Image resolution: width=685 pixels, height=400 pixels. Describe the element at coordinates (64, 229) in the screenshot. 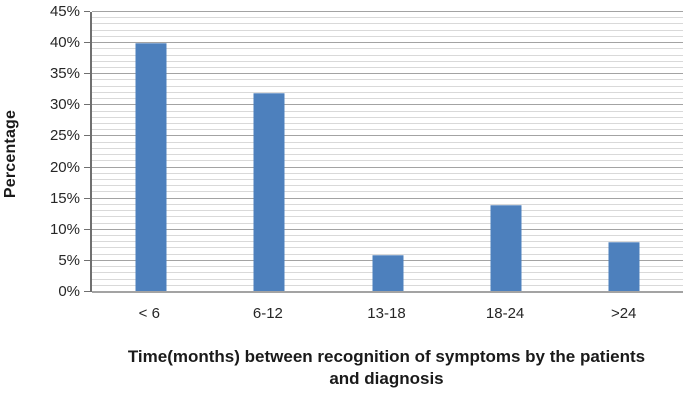

I see `y-tick-label: 10%` at that location.